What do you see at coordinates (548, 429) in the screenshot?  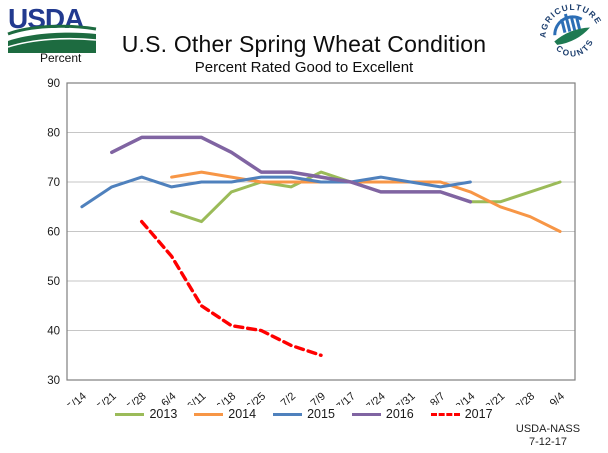 I see `source-agency: USDA-NASS` at bounding box center [548, 429].